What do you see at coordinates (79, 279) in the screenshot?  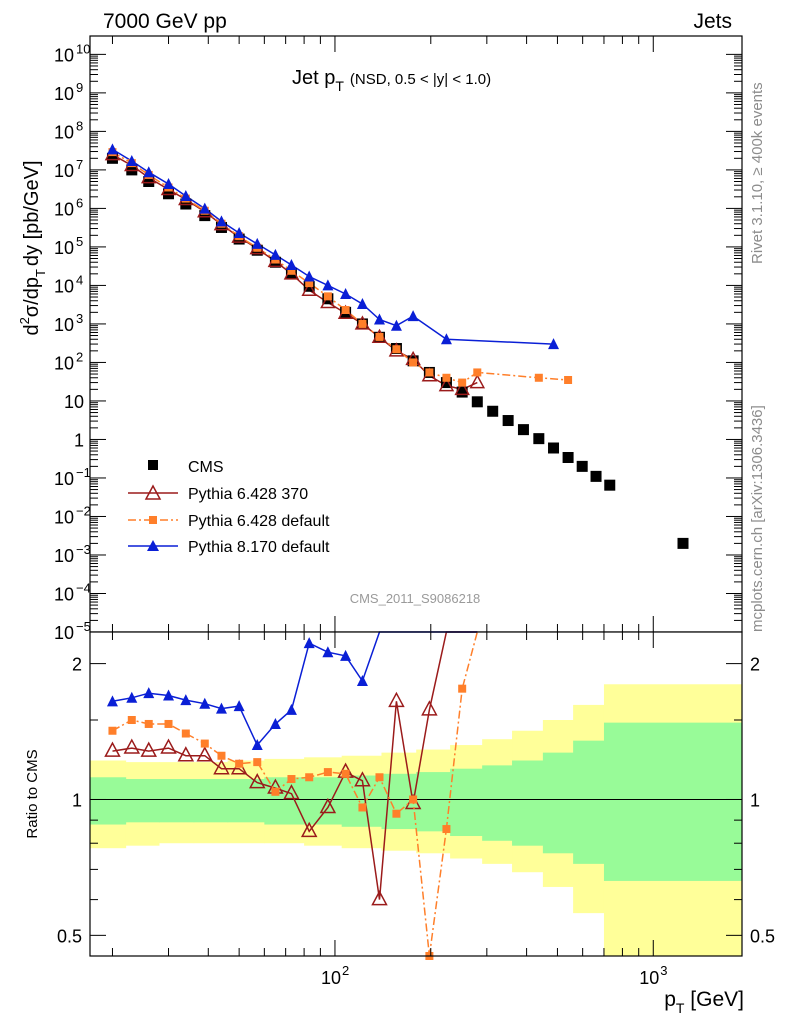 I see `y-tick-label-exp: 4` at bounding box center [79, 279].